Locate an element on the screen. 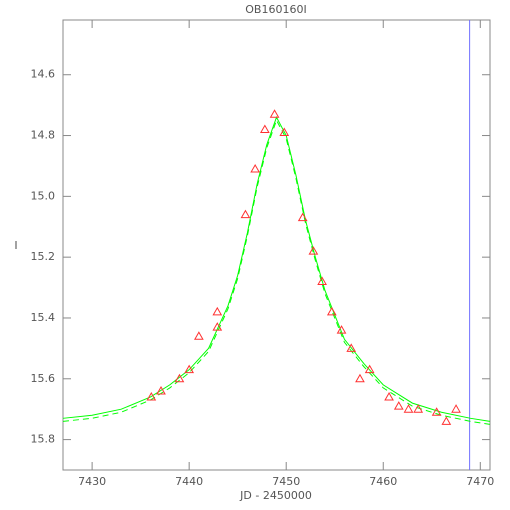 This screenshot has width=510, height=510. x-axis-label: JD - 2450000 is located at coordinates (275, 495).